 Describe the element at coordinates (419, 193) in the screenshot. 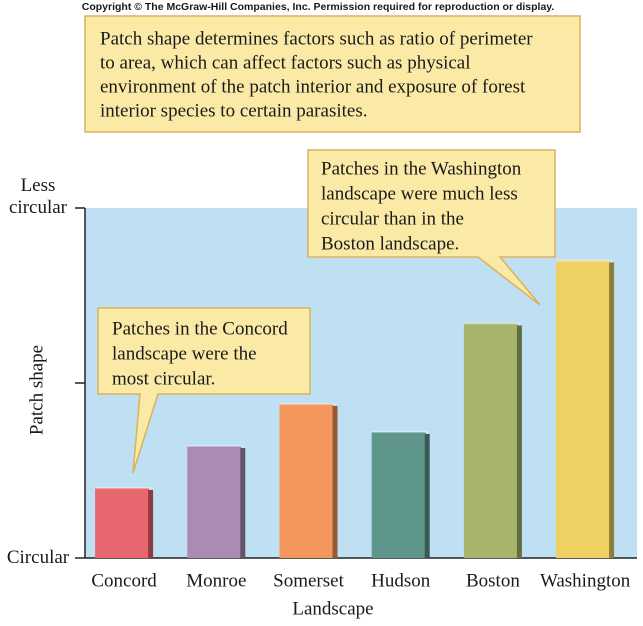

I see `annotation-line: landscape were much less` at that location.